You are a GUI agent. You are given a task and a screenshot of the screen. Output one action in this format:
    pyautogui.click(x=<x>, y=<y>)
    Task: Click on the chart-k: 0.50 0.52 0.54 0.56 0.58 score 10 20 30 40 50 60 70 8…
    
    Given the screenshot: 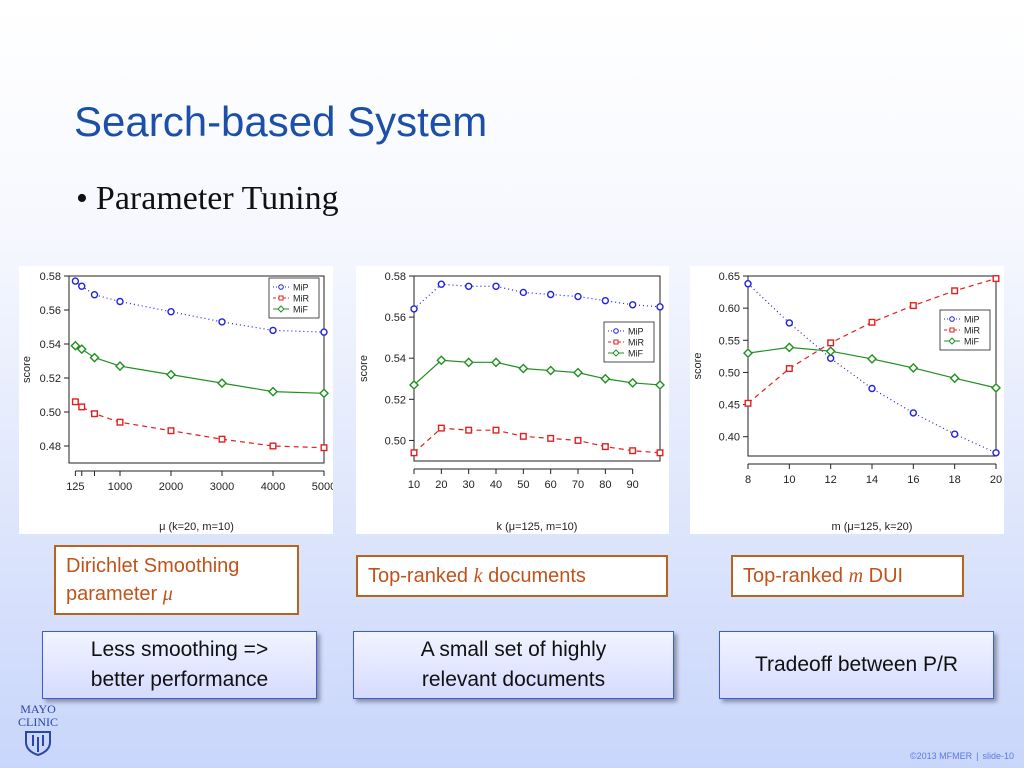 What is the action you would take?
    pyautogui.click(x=511, y=402)
    